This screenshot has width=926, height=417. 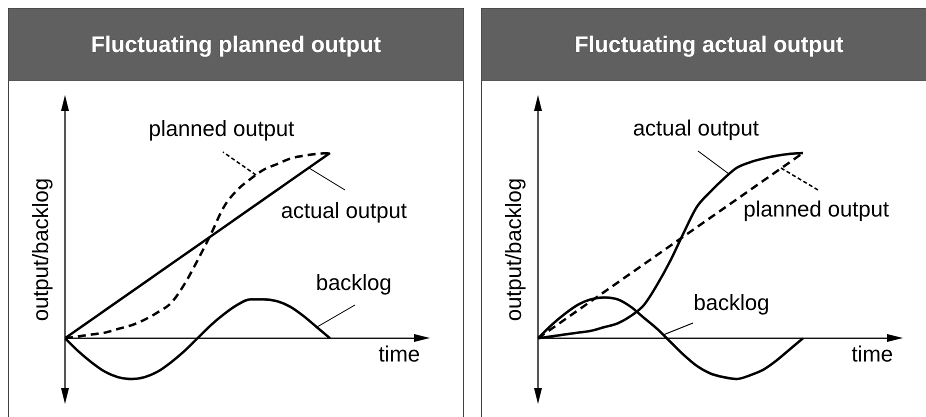 What do you see at coordinates (236, 45) in the screenshot?
I see `chart-title: Fluctuating planned output` at bounding box center [236, 45].